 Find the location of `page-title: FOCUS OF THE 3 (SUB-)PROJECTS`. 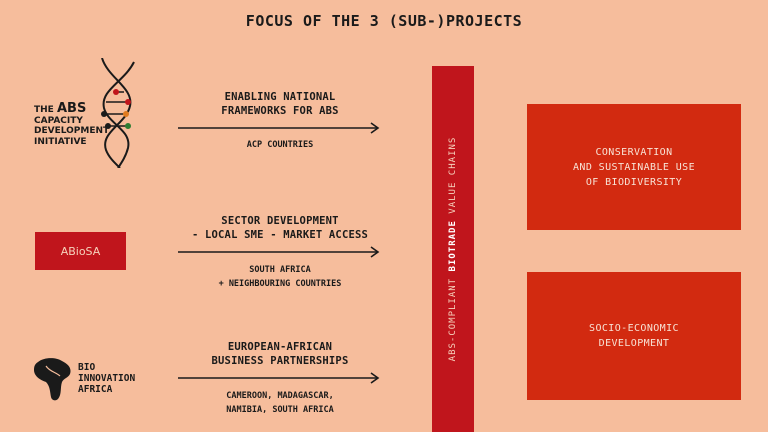

page-title: FOCUS OF THE 3 (SUB-)PROJECTS is located at coordinates (384, 21).